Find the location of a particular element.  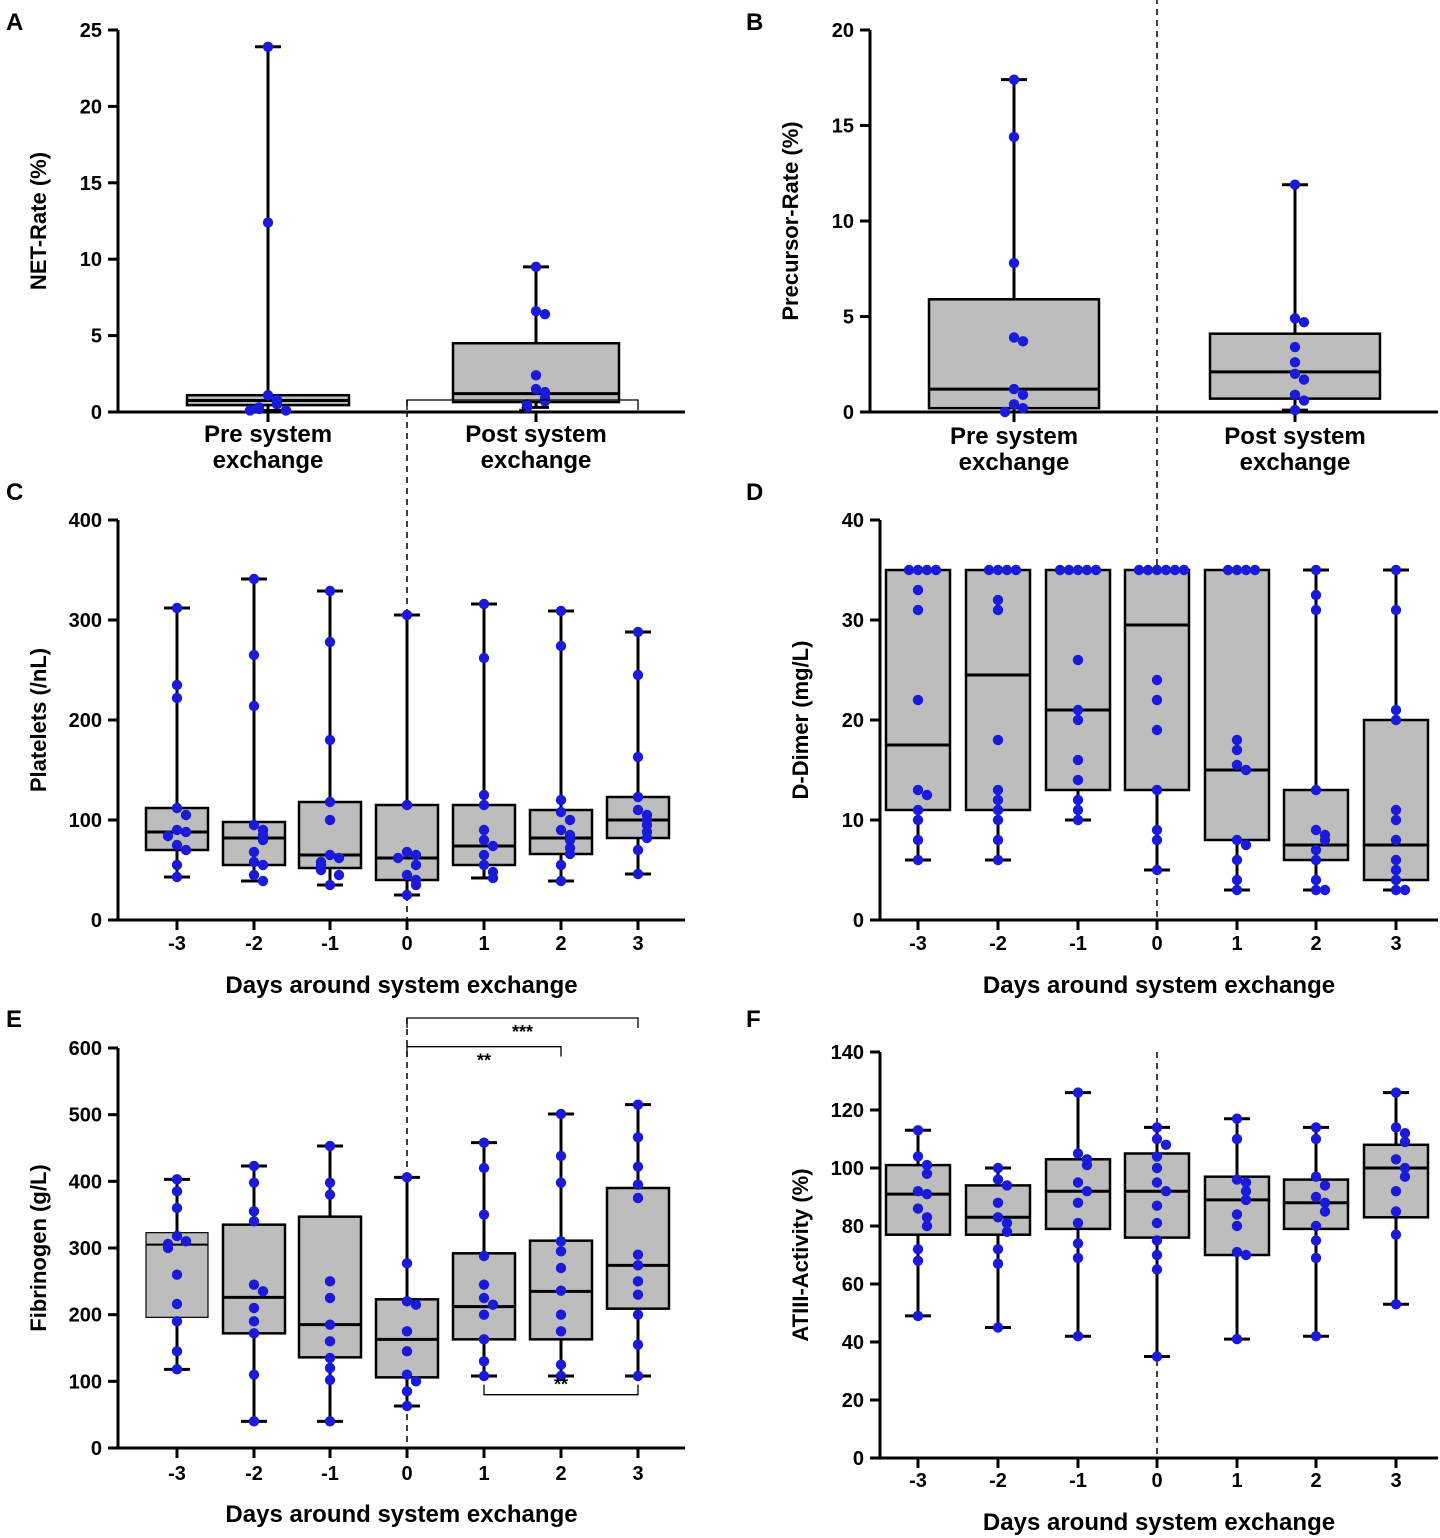

significance-label: ** is located at coordinates (484, 1061).